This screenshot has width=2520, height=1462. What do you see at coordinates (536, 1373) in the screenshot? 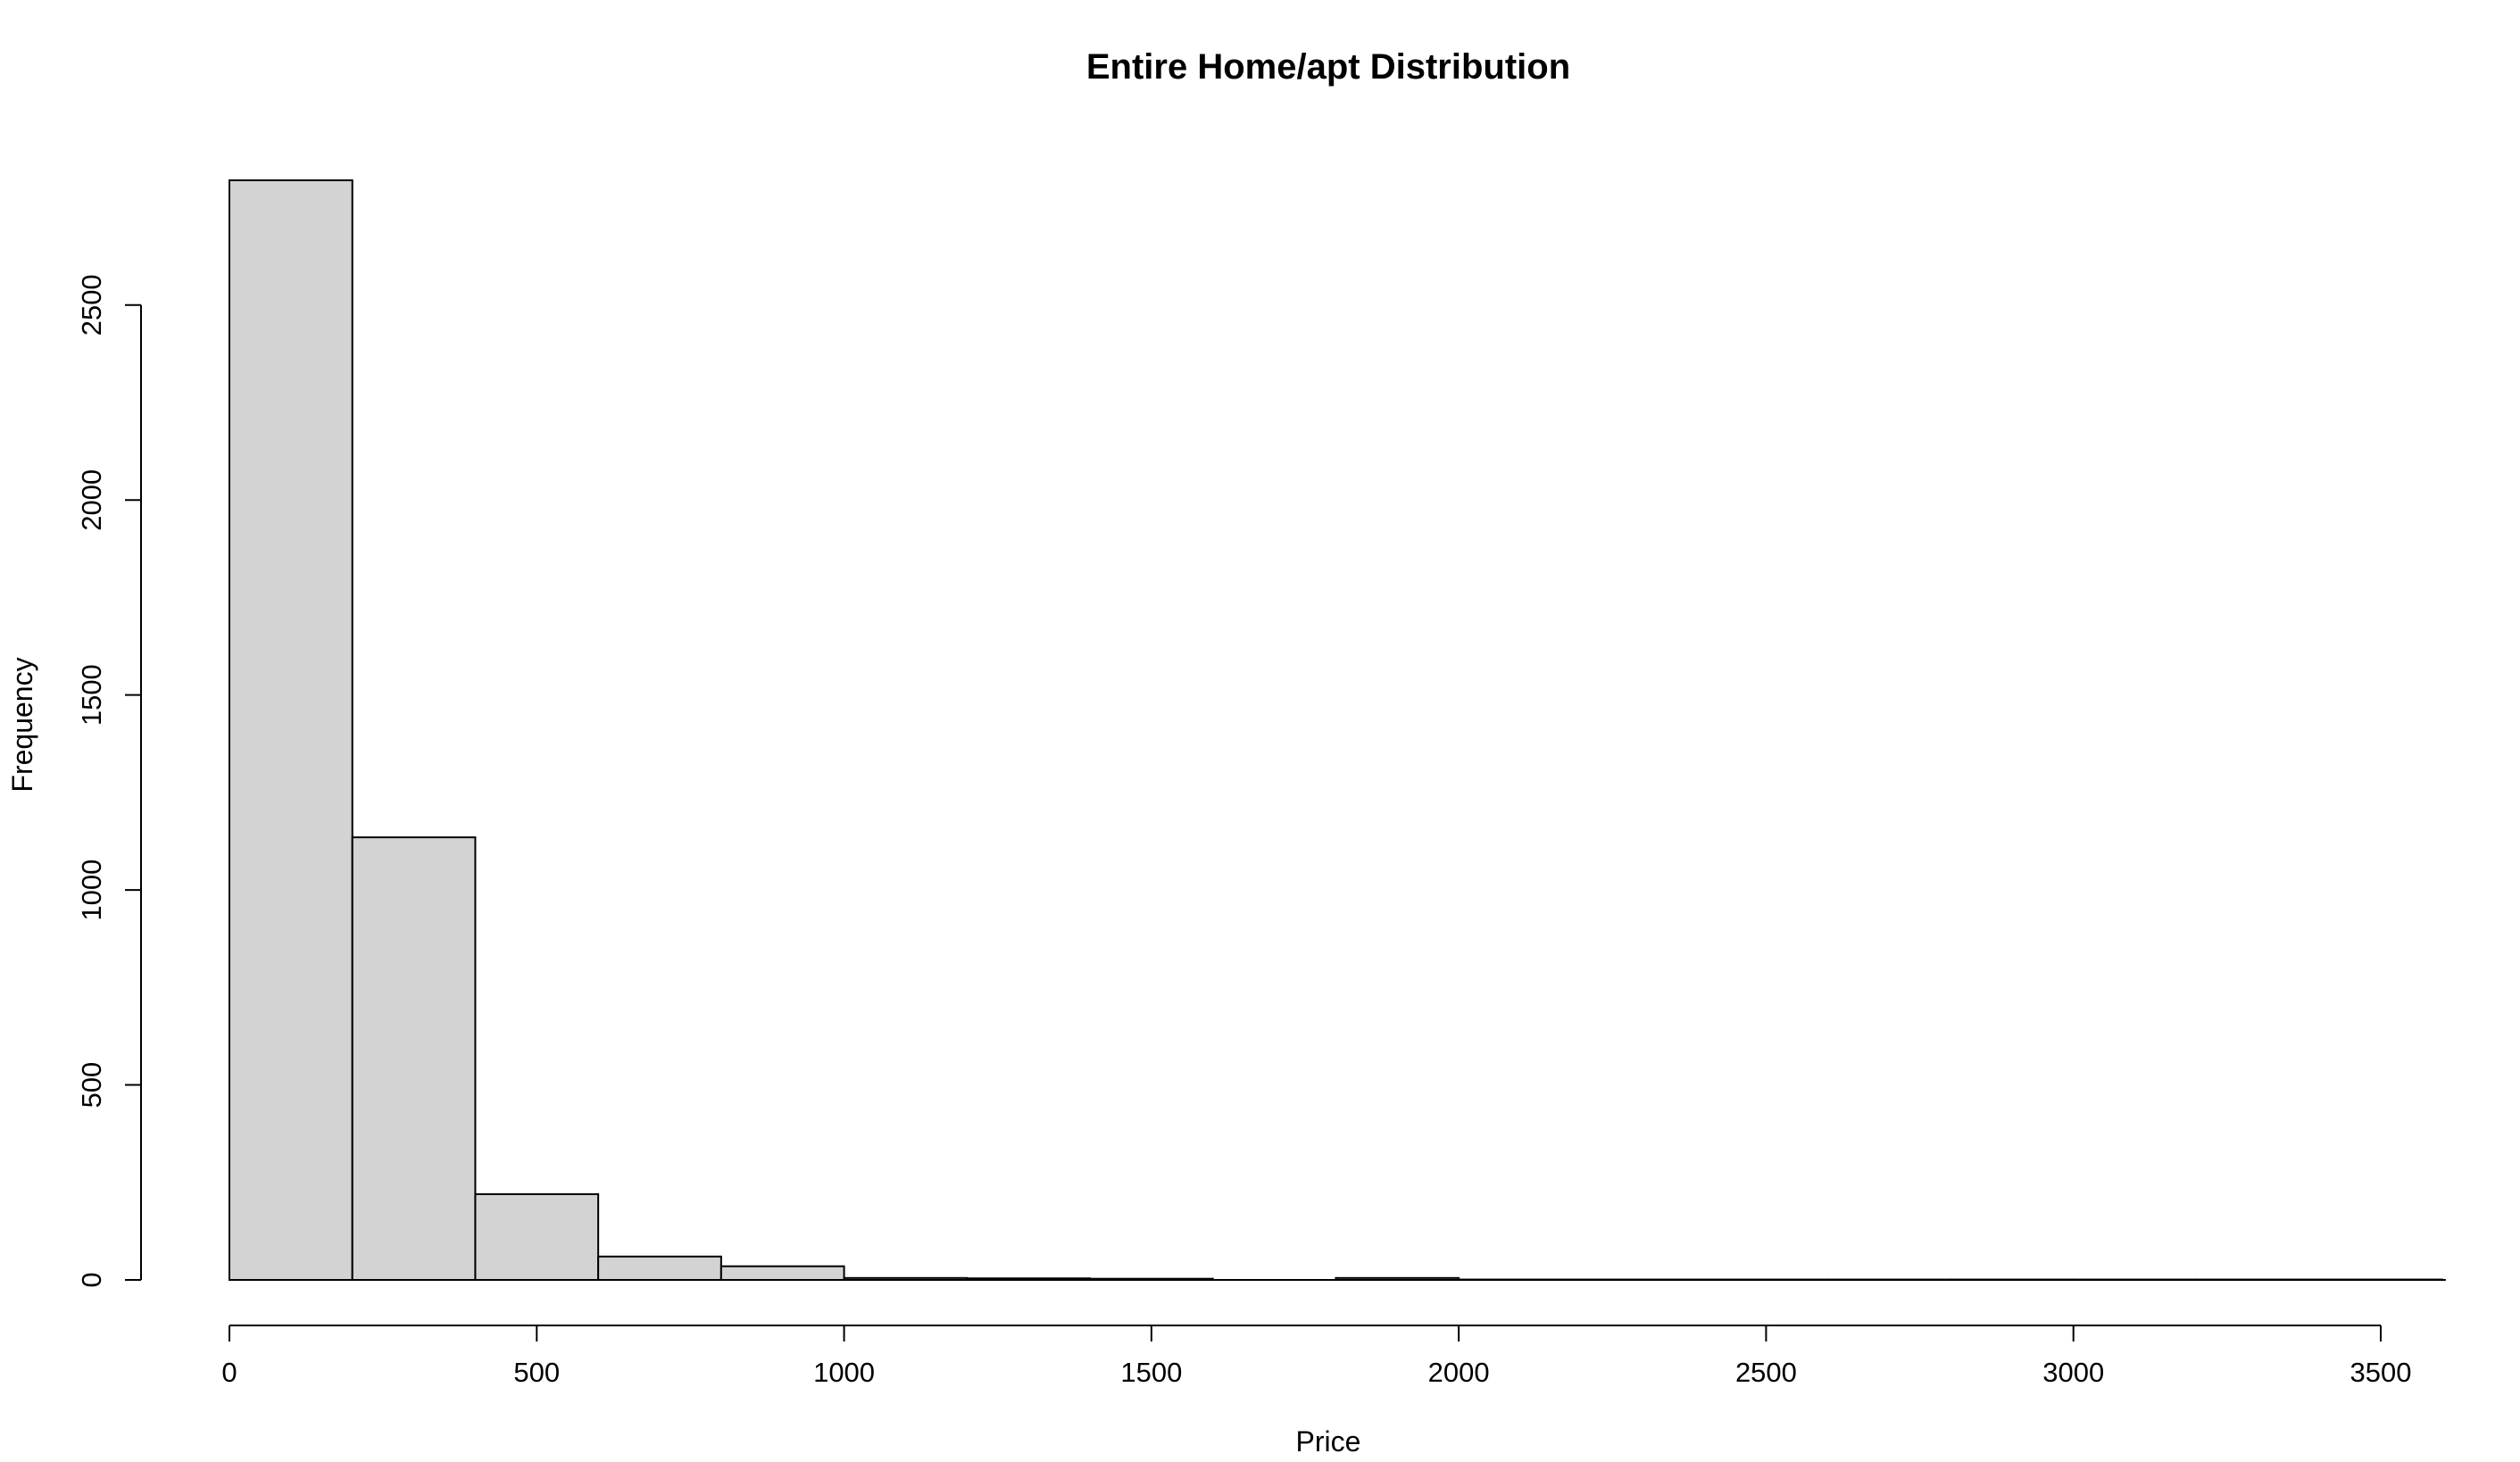
I see `x-tick-label: 500` at bounding box center [536, 1373].